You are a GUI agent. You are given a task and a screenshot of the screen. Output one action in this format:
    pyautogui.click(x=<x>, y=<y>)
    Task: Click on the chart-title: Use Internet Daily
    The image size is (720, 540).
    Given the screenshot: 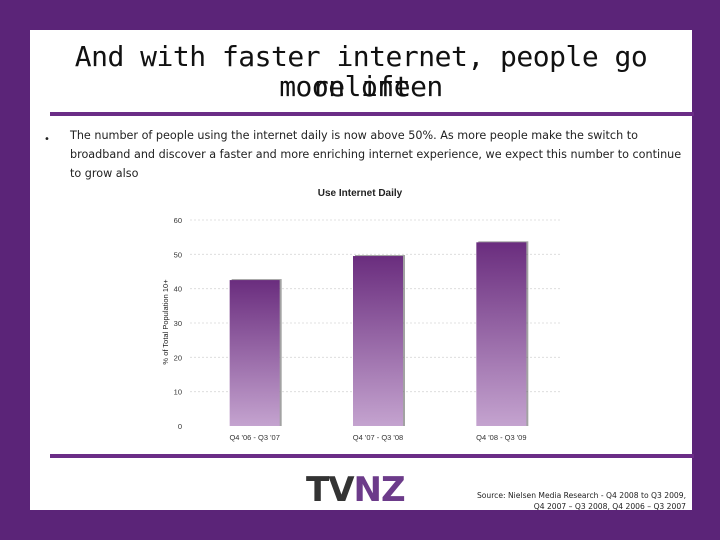 What is the action you would take?
    pyautogui.click(x=360, y=193)
    